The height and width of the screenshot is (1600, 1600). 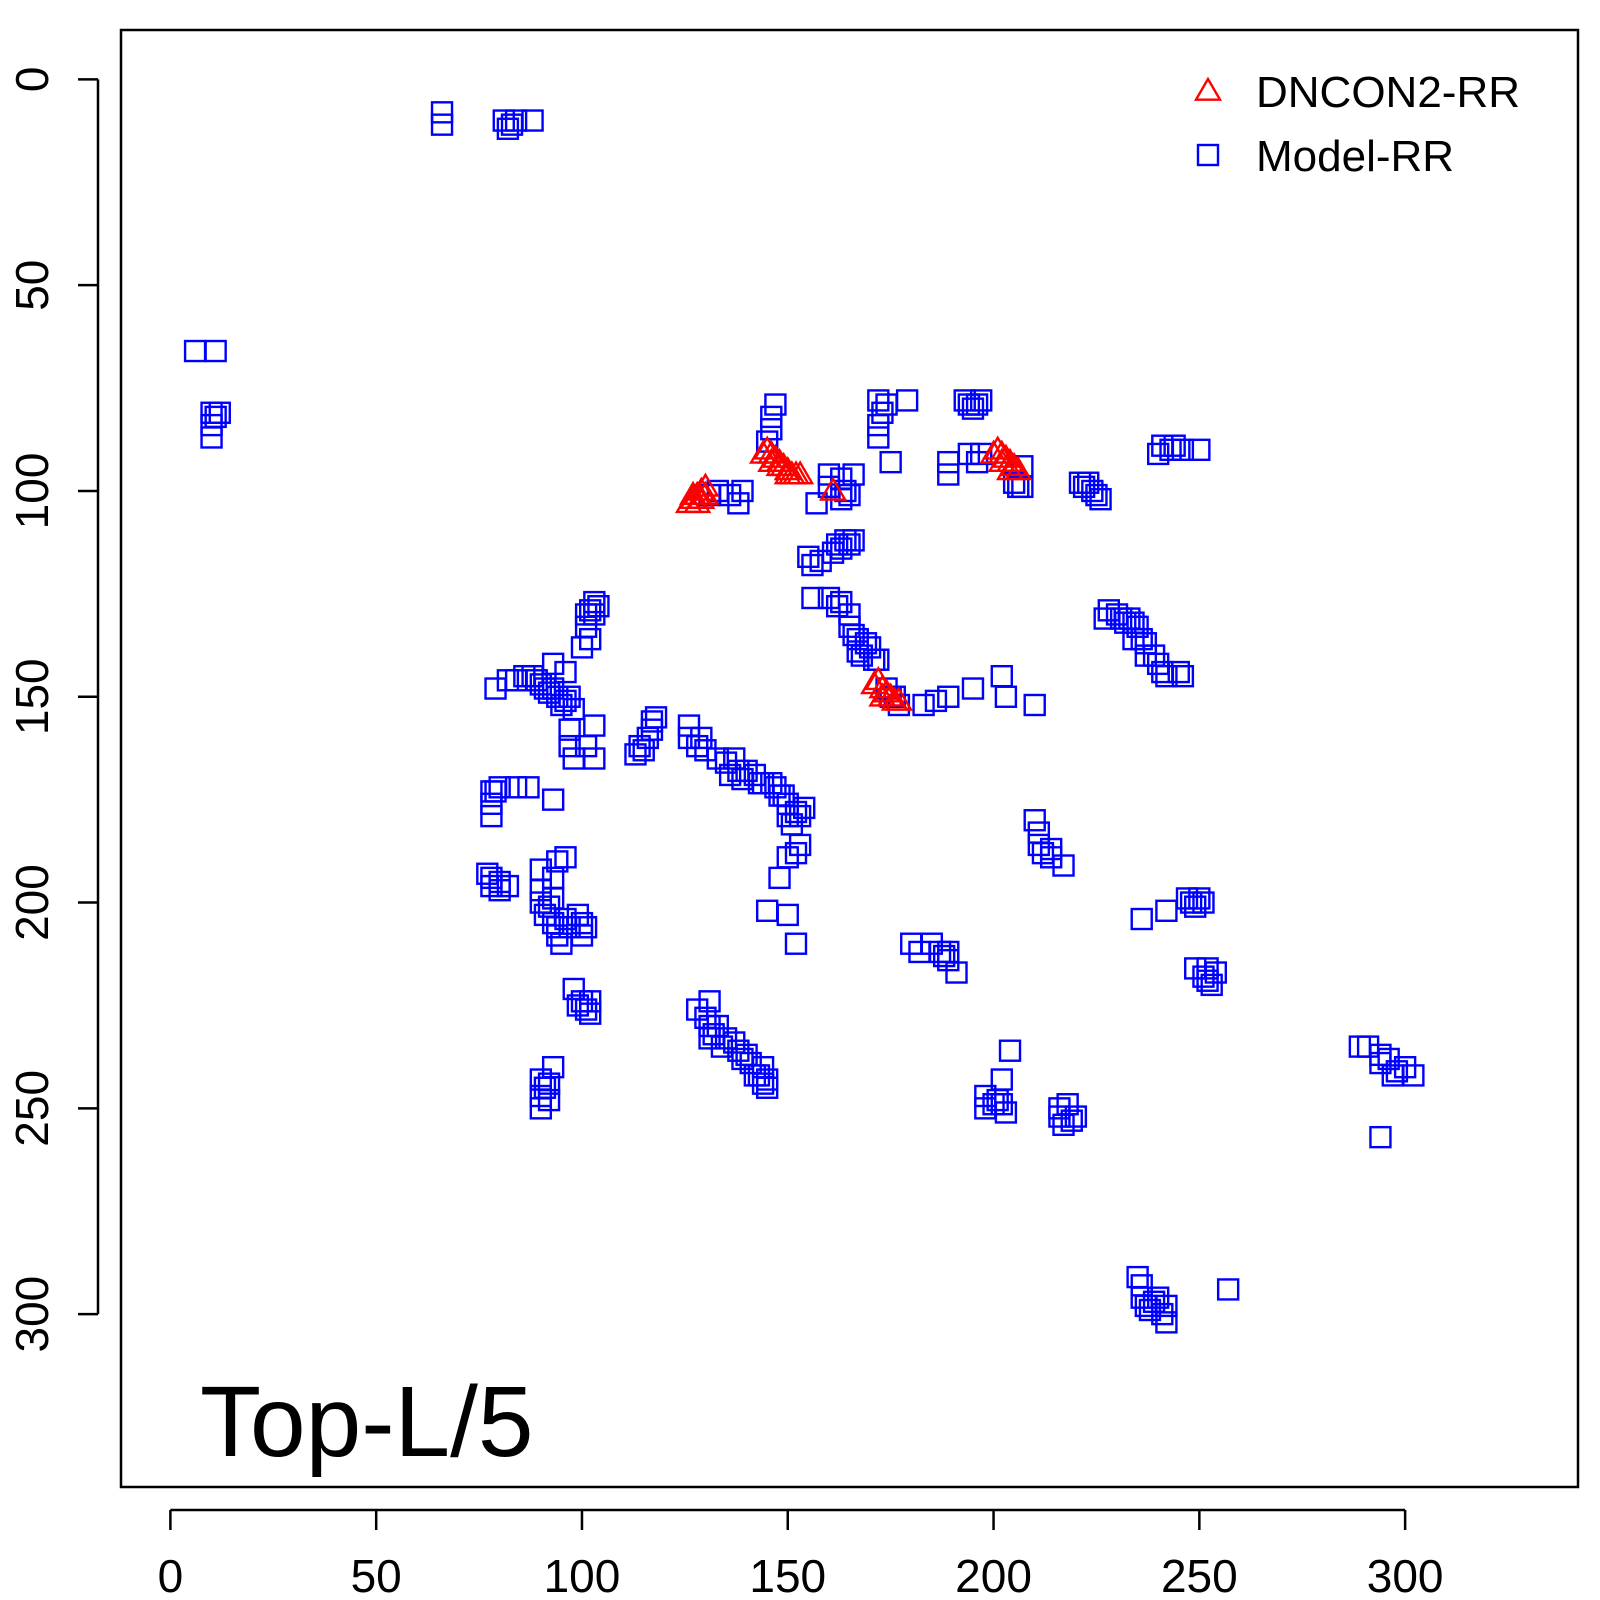 What do you see at coordinates (32, 285) in the screenshot?
I see `y-tick-label: 50` at bounding box center [32, 285].